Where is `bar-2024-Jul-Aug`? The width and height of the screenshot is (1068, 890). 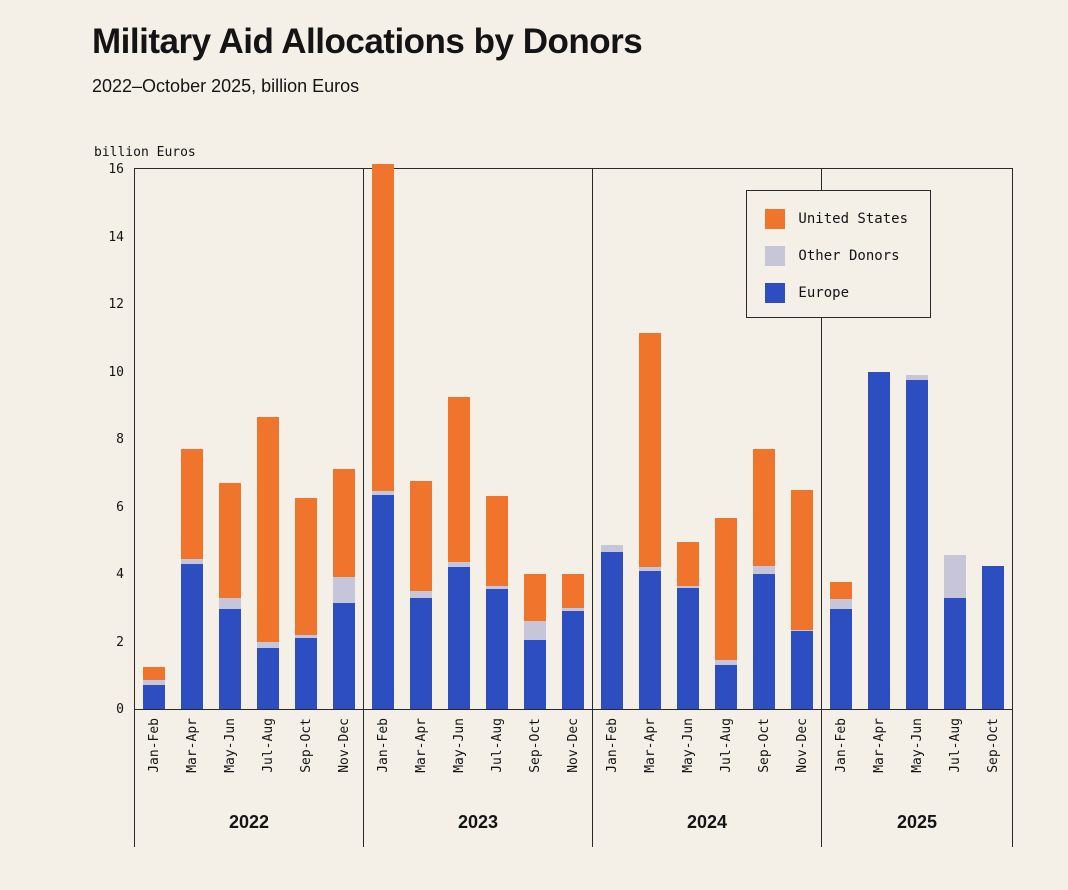 bar-2024-Jul-Aug is located at coordinates (726, 613).